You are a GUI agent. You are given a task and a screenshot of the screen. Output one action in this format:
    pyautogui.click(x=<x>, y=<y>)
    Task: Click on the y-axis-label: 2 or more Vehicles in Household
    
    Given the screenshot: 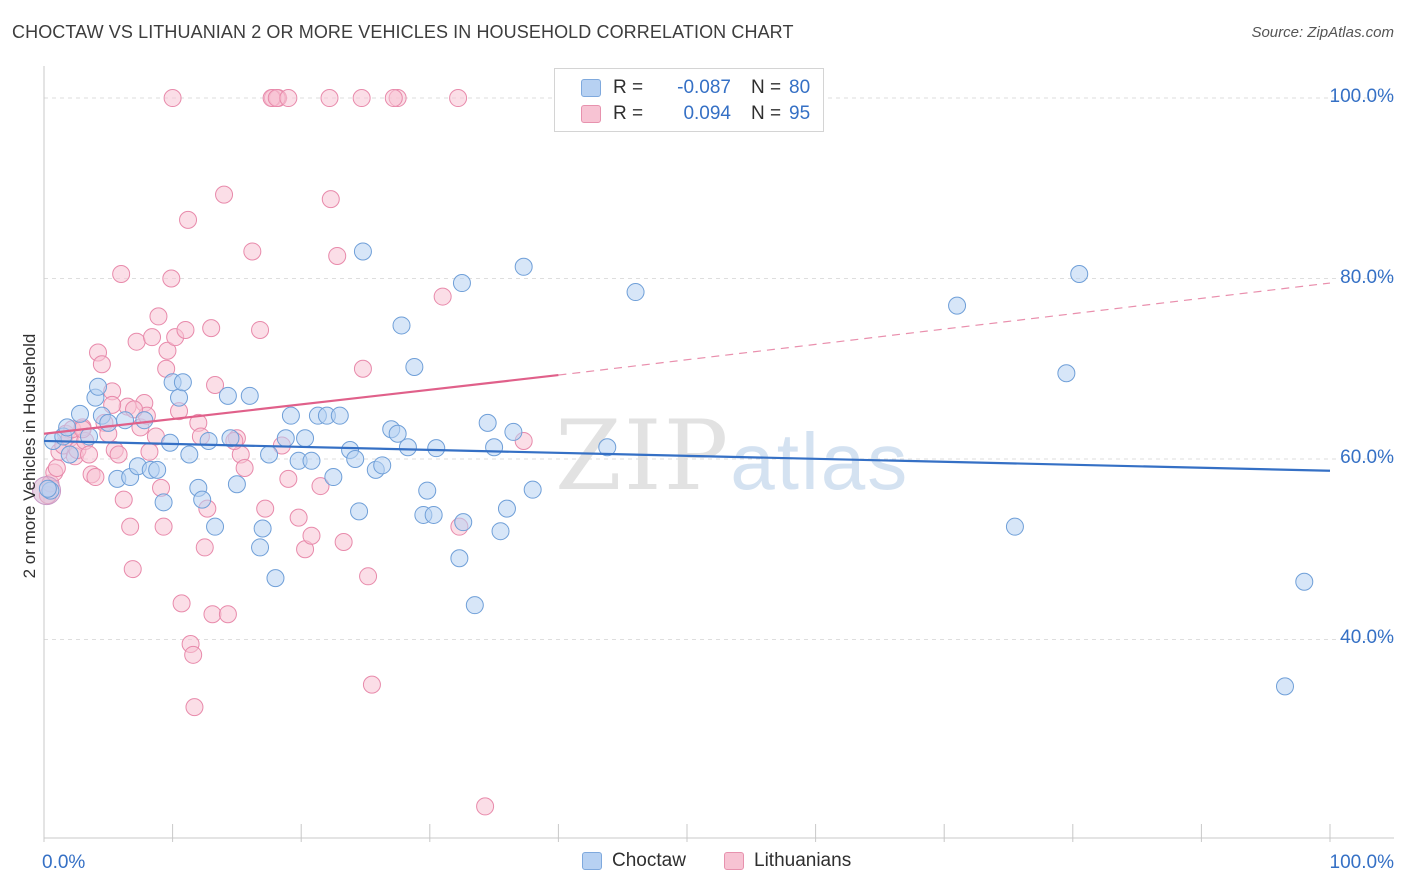 What is the action you would take?
    pyautogui.click(x=29, y=456)
    